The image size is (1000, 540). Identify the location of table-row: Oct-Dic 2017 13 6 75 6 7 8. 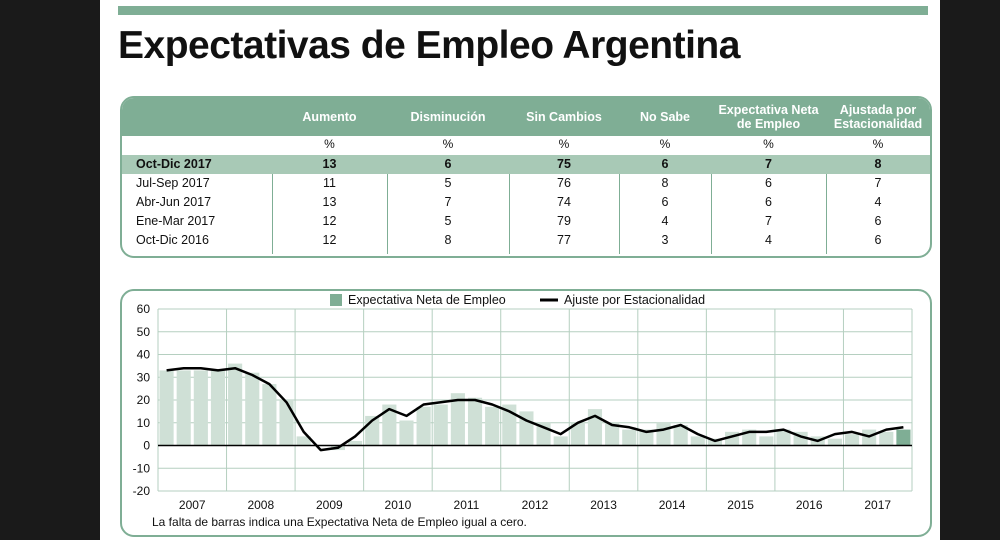
(526, 164).